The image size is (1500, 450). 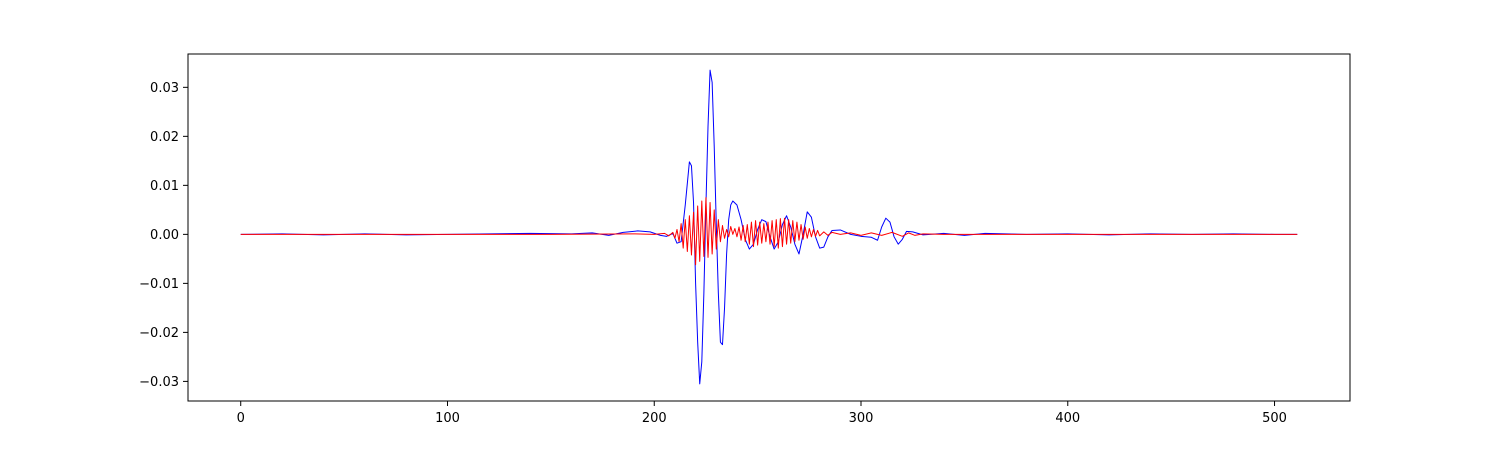 I want to click on x-tick-label: 100, so click(x=447, y=418).